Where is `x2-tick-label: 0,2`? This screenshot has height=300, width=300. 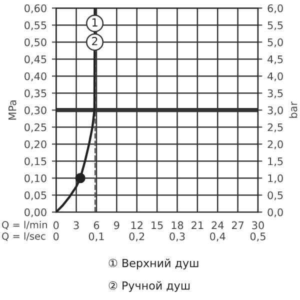
x2-tick-label: 0,2 is located at coordinates (136, 237).